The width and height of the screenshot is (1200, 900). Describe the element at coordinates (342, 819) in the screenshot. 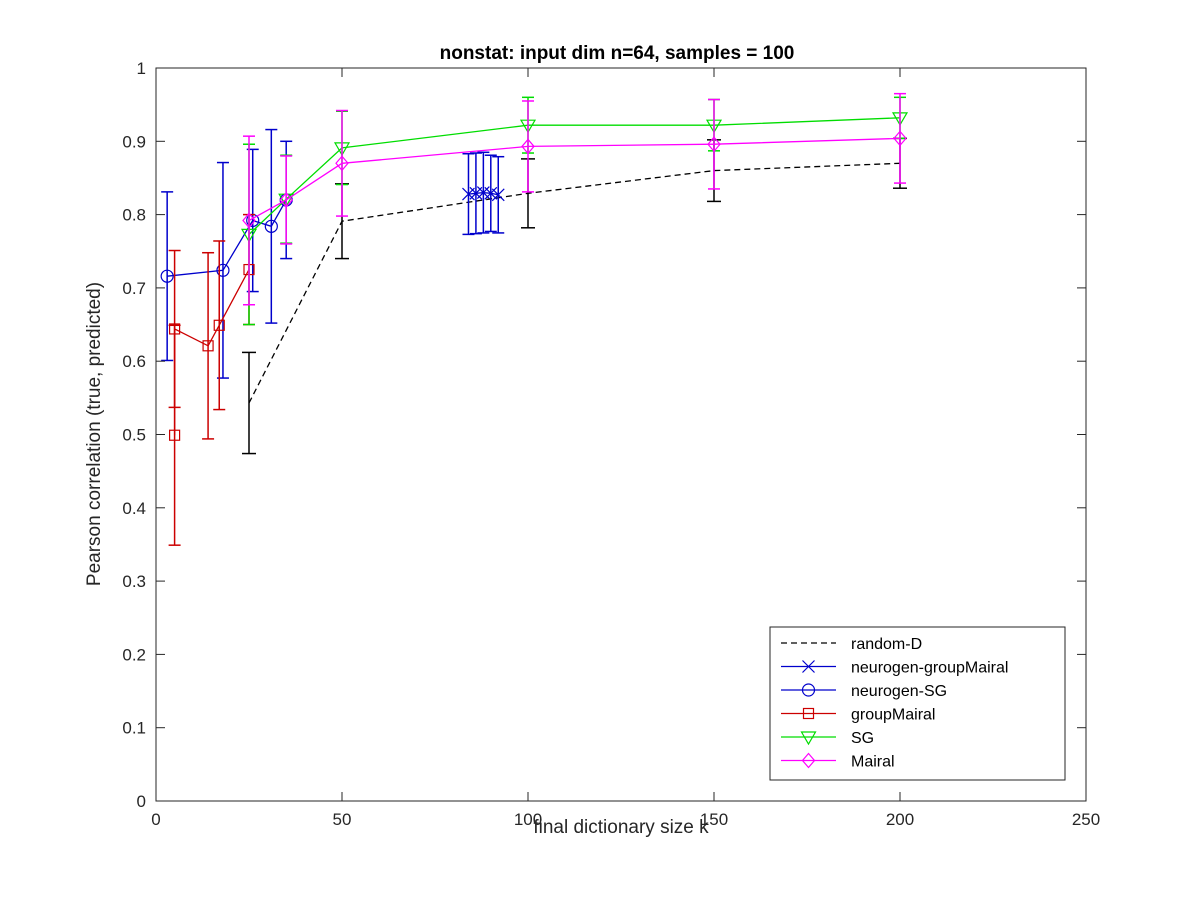

I see `x-tick-label: 50` at that location.